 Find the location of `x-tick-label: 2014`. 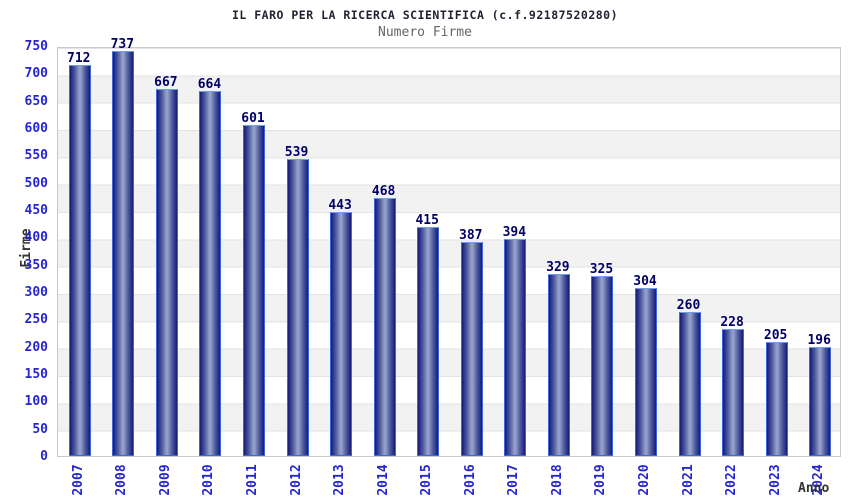

x-tick-label: 2014 is located at coordinates (383, 480).